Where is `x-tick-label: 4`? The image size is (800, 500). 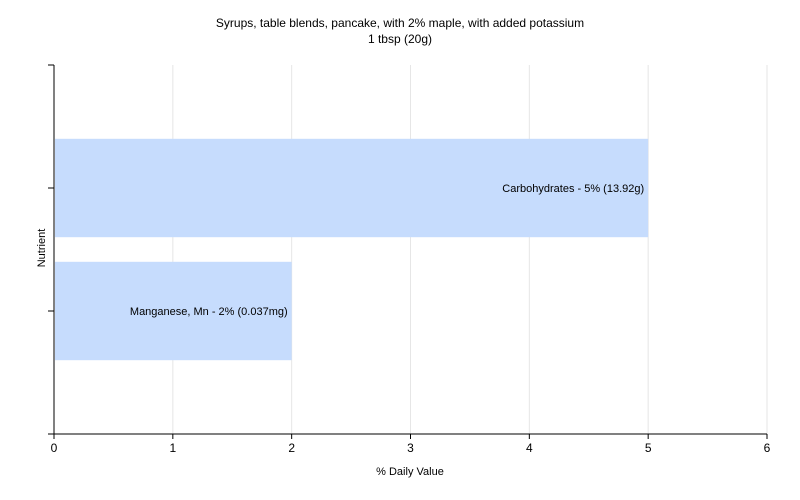 x-tick-label: 4 is located at coordinates (529, 448).